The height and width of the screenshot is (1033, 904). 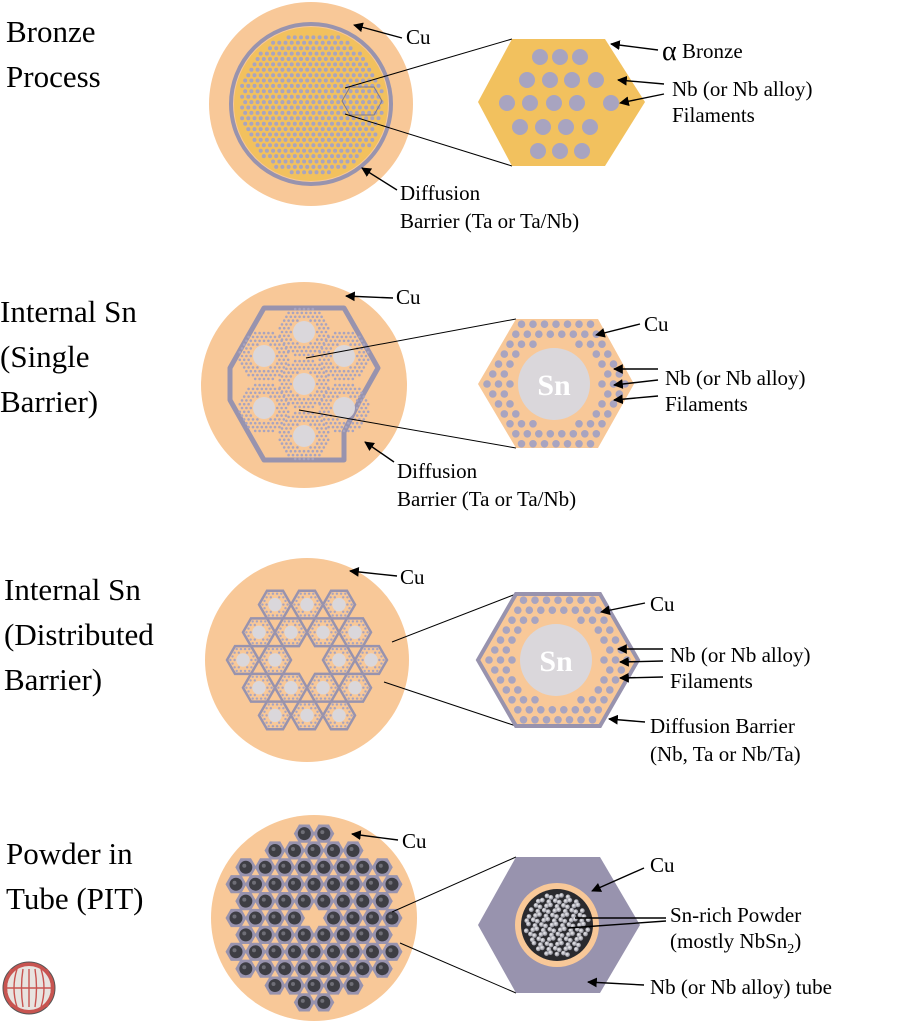 I want to click on dist-element-sn-core, so click(x=556, y=660).